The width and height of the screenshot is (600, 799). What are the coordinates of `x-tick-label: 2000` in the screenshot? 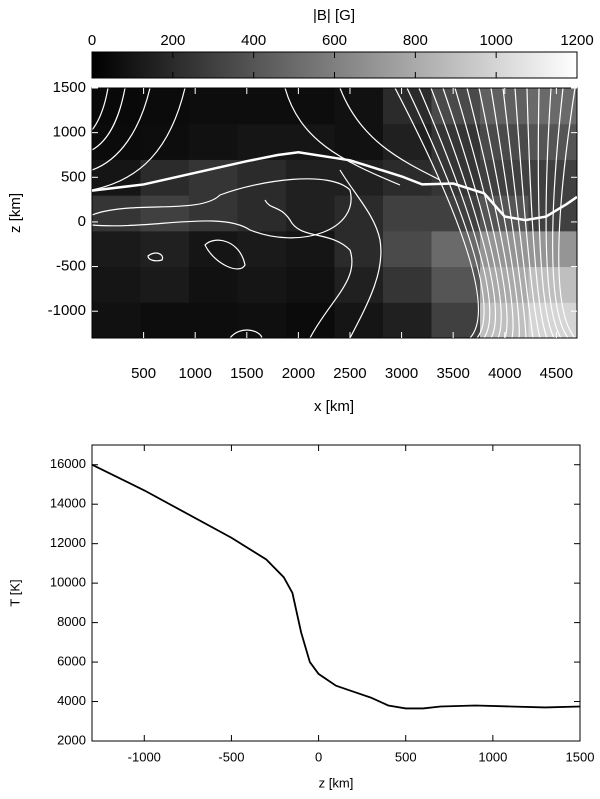 It's located at (298, 373).